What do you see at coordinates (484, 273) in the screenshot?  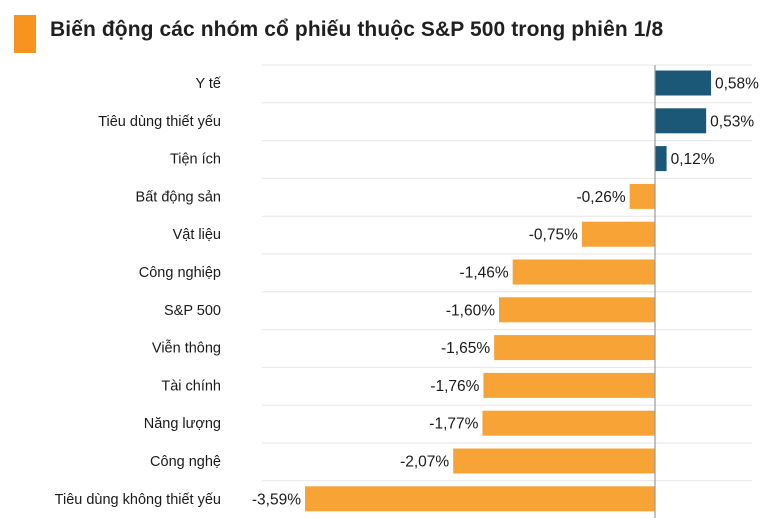 I see `value-label: -1,46%` at bounding box center [484, 273].